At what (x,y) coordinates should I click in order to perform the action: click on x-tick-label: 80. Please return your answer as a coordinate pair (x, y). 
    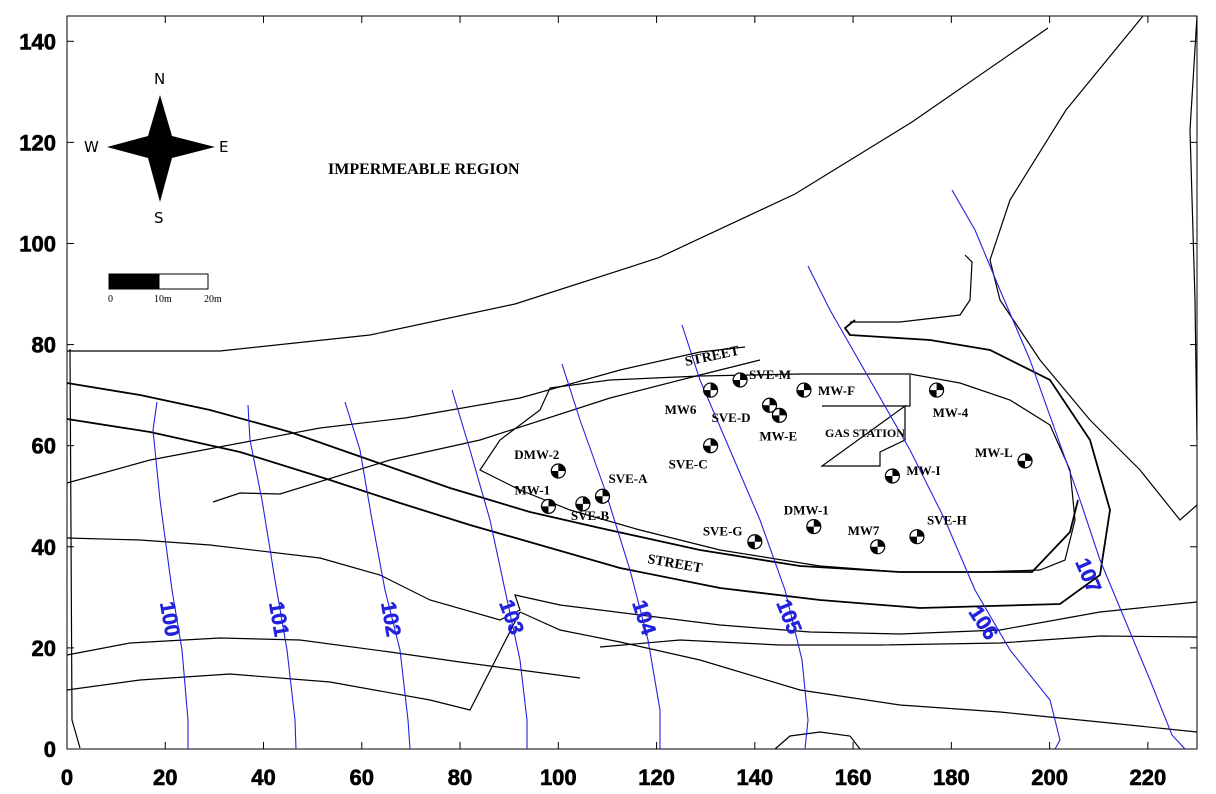
    Looking at the image, I should click on (460, 777).